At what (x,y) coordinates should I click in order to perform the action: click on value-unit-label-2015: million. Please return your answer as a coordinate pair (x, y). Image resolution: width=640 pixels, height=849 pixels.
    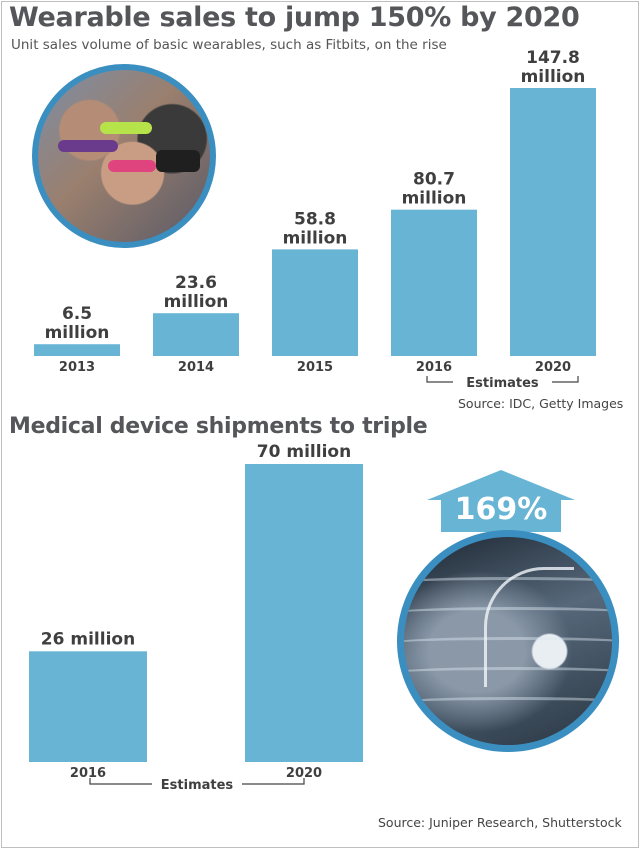
    Looking at the image, I should click on (315, 238).